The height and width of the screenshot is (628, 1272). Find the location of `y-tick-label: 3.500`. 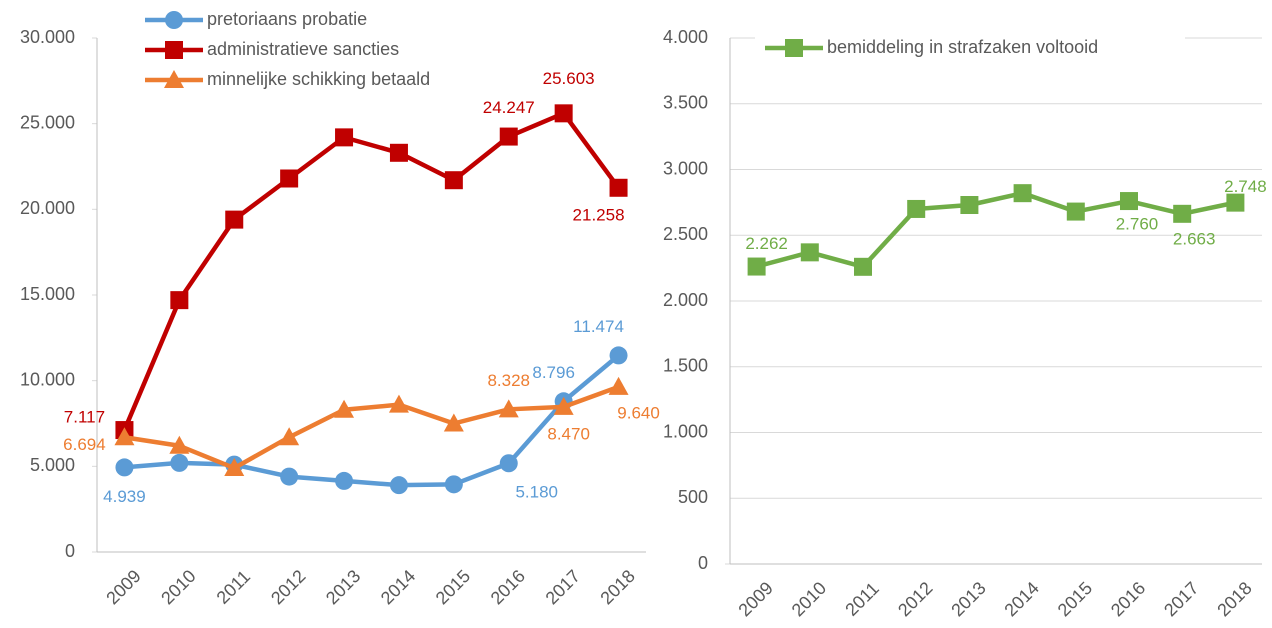

y-tick-label: 3.500 is located at coordinates (685, 103).